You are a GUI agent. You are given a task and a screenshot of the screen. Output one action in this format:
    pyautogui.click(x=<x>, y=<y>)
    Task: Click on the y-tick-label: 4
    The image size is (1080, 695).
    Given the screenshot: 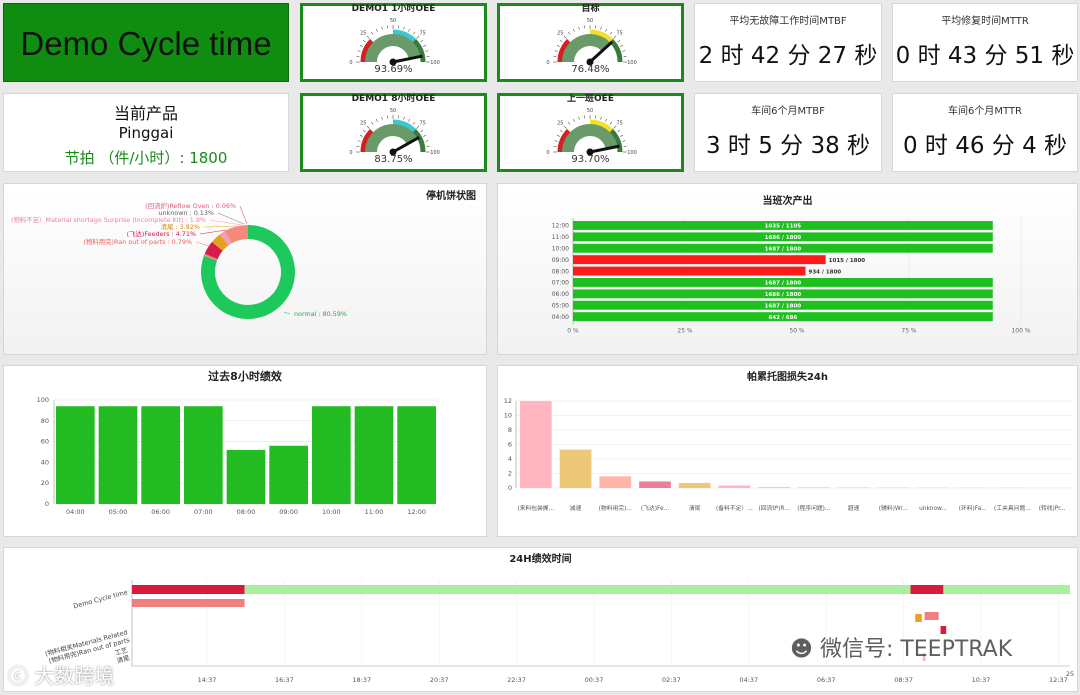 What is the action you would take?
    pyautogui.click(x=510, y=459)
    